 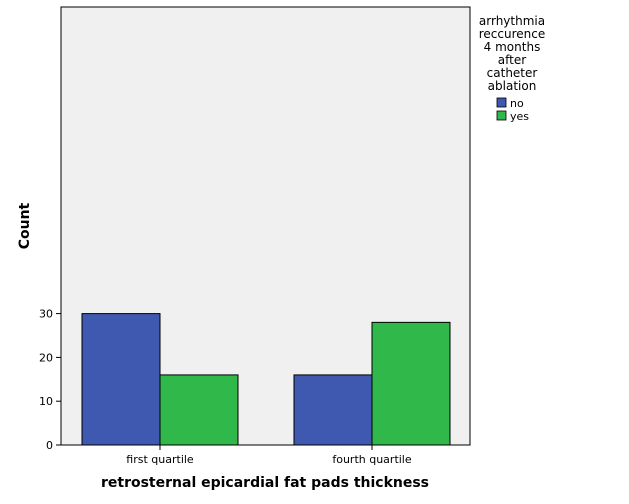 What do you see at coordinates (517, 103) in the screenshot?
I see `legend-label-no: no` at bounding box center [517, 103].